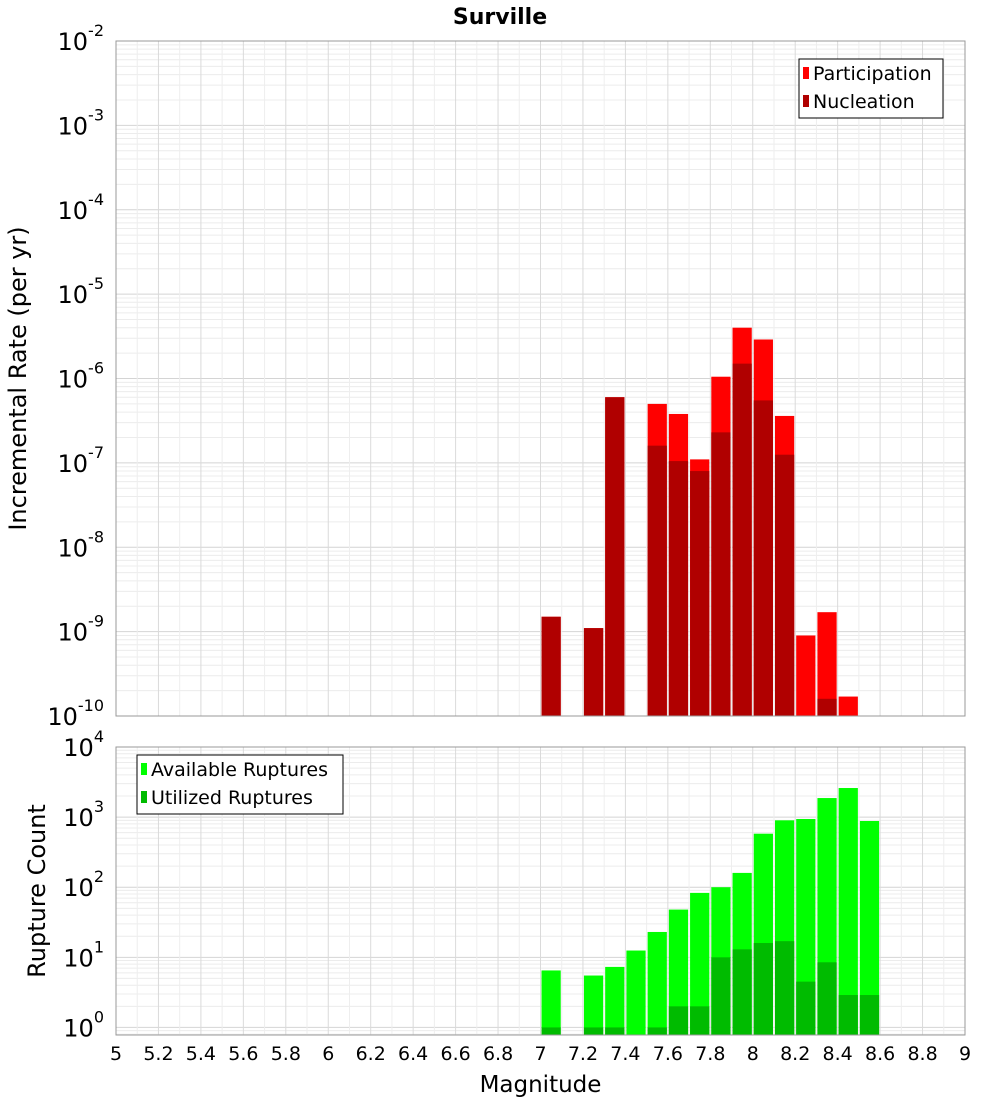 This screenshot has height=1104, width=1000. What do you see at coordinates (81, 460) in the screenshot?
I see `y-tick-label: 10⁻⁷` at bounding box center [81, 460].